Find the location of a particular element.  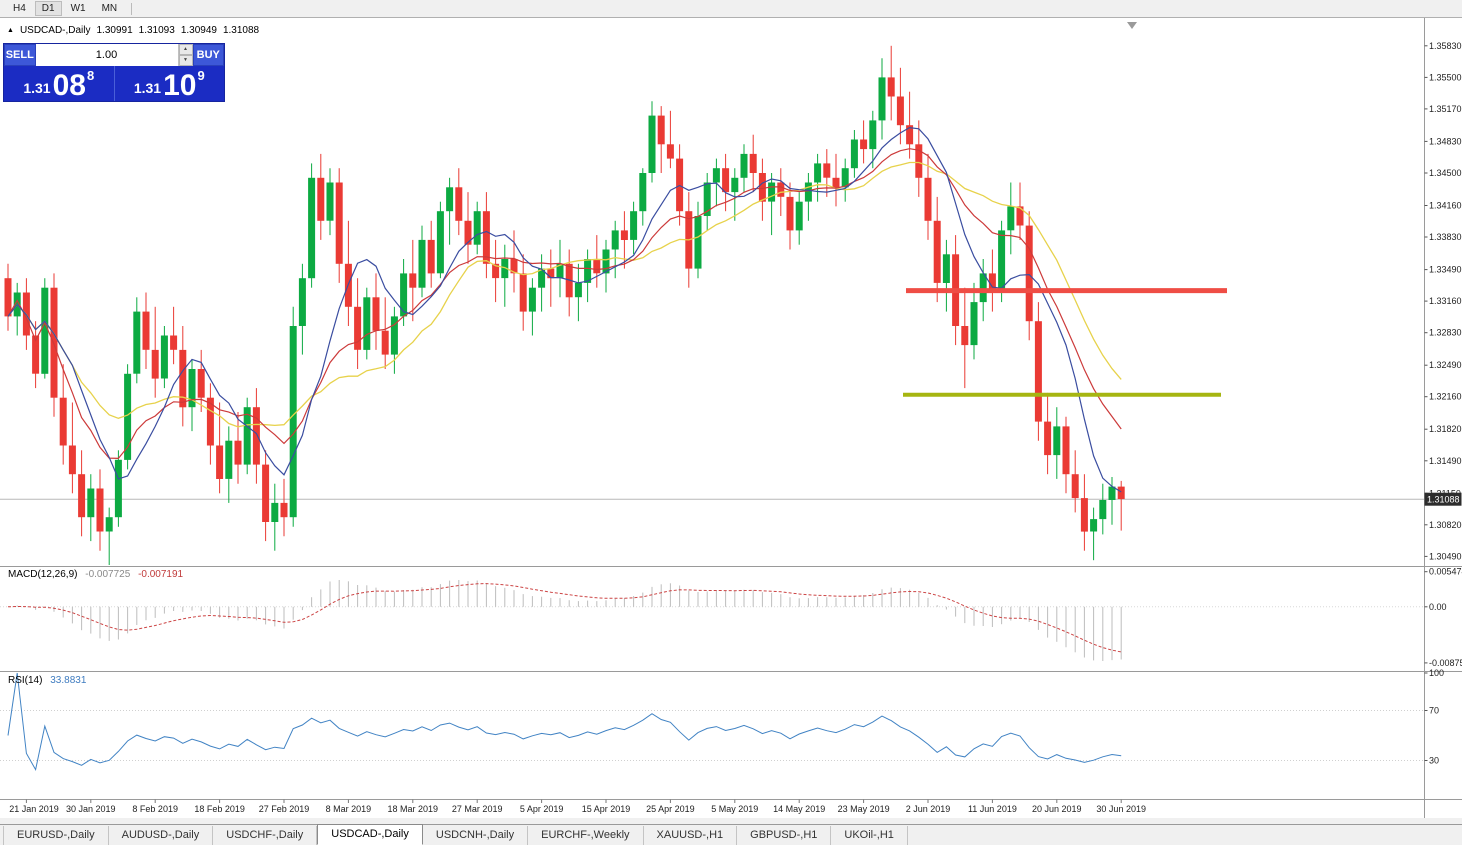

chart-shift-marker is located at coordinates (1132, 25).